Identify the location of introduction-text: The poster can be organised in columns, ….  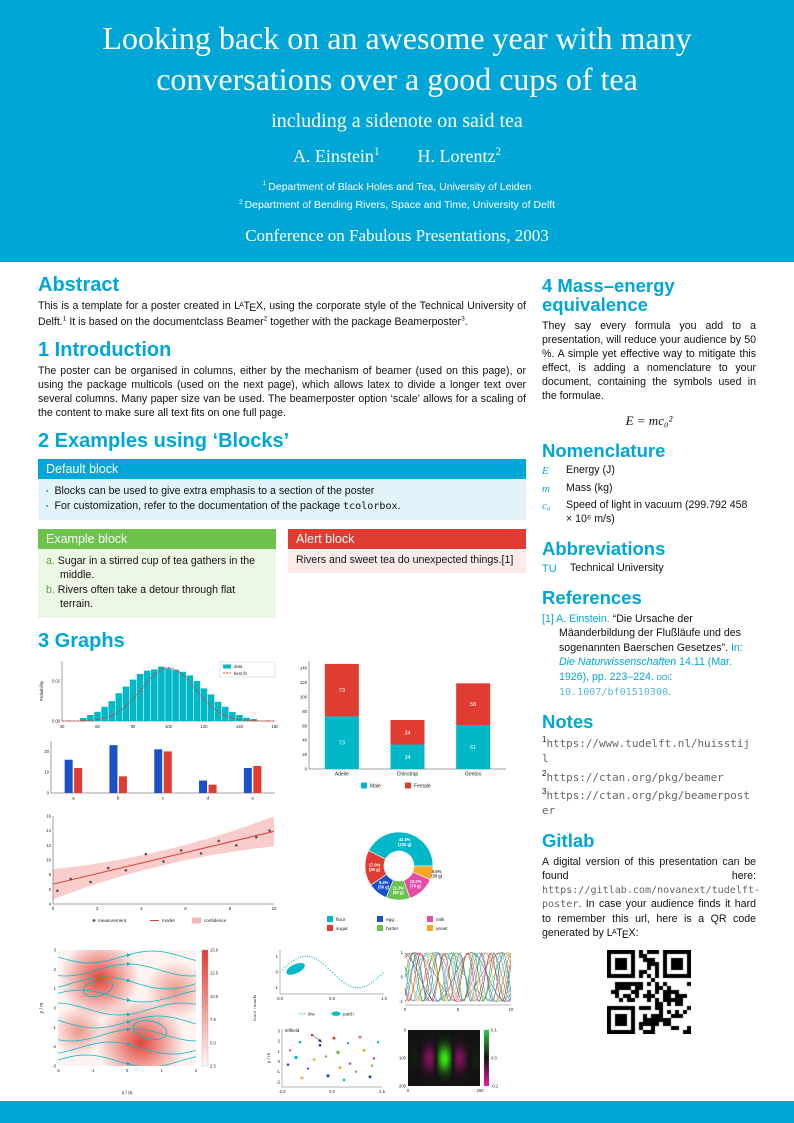
(282, 392).